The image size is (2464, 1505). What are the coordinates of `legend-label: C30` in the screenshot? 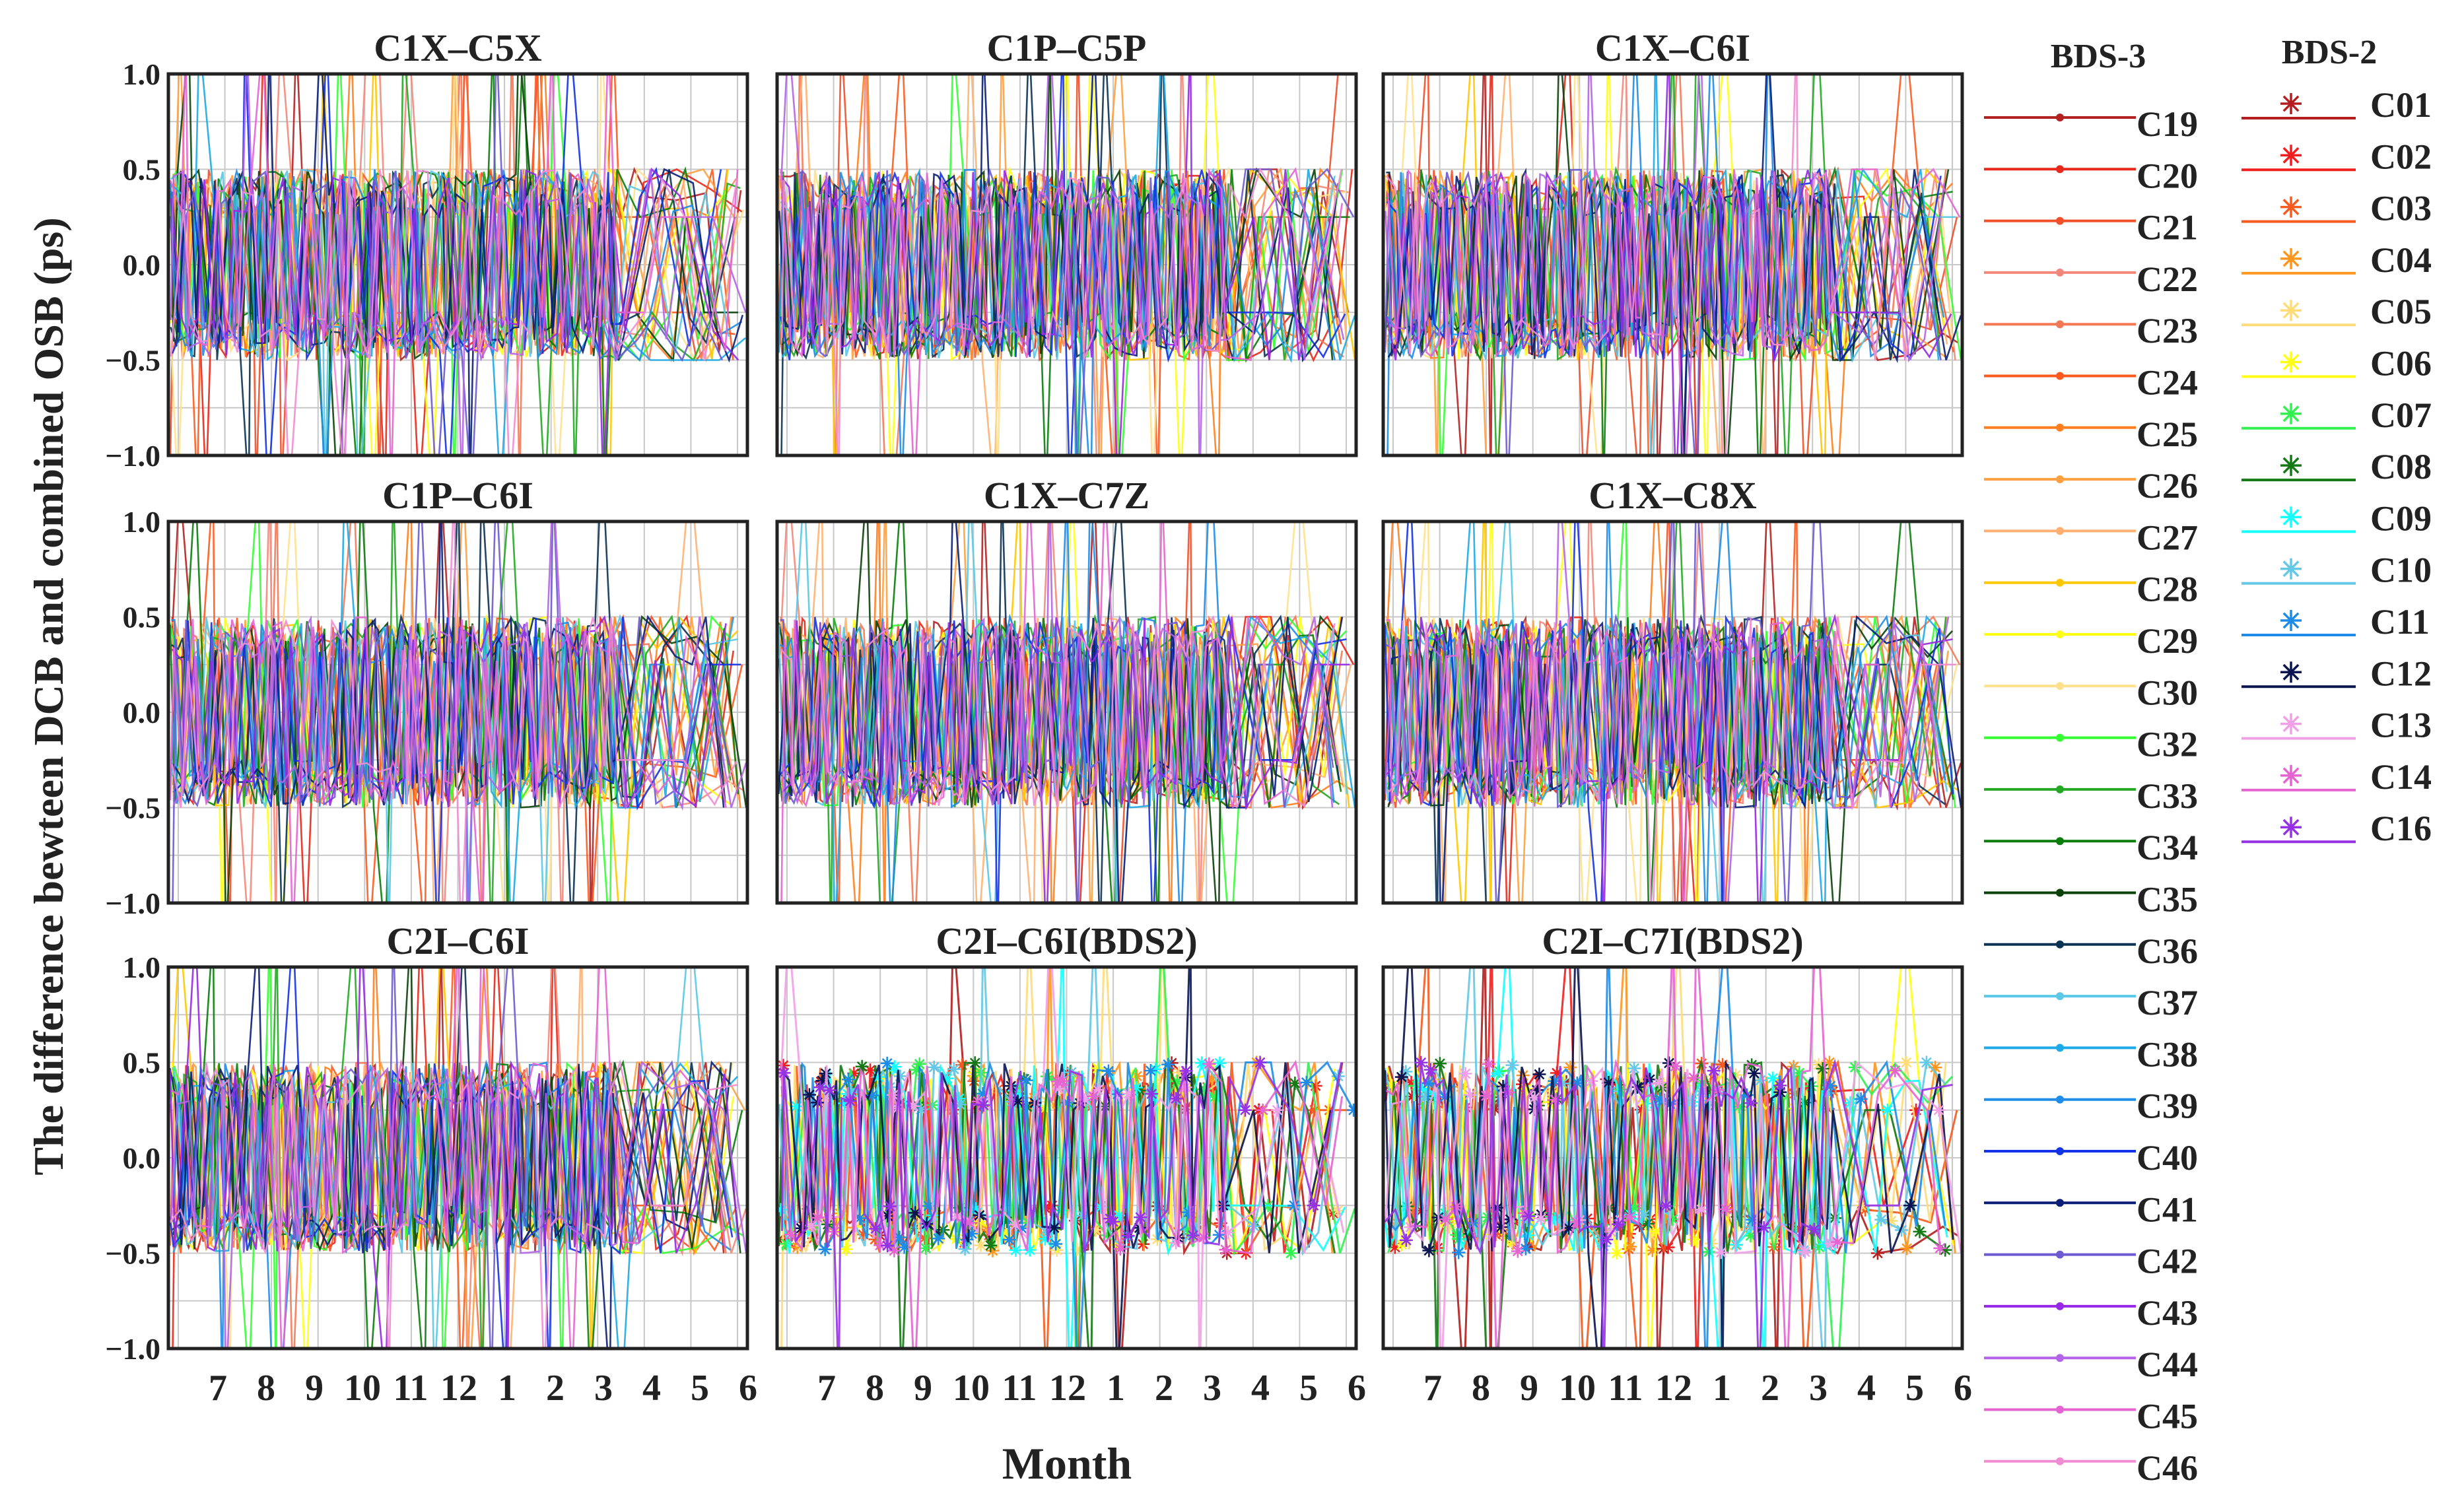 It's located at (2167, 692).